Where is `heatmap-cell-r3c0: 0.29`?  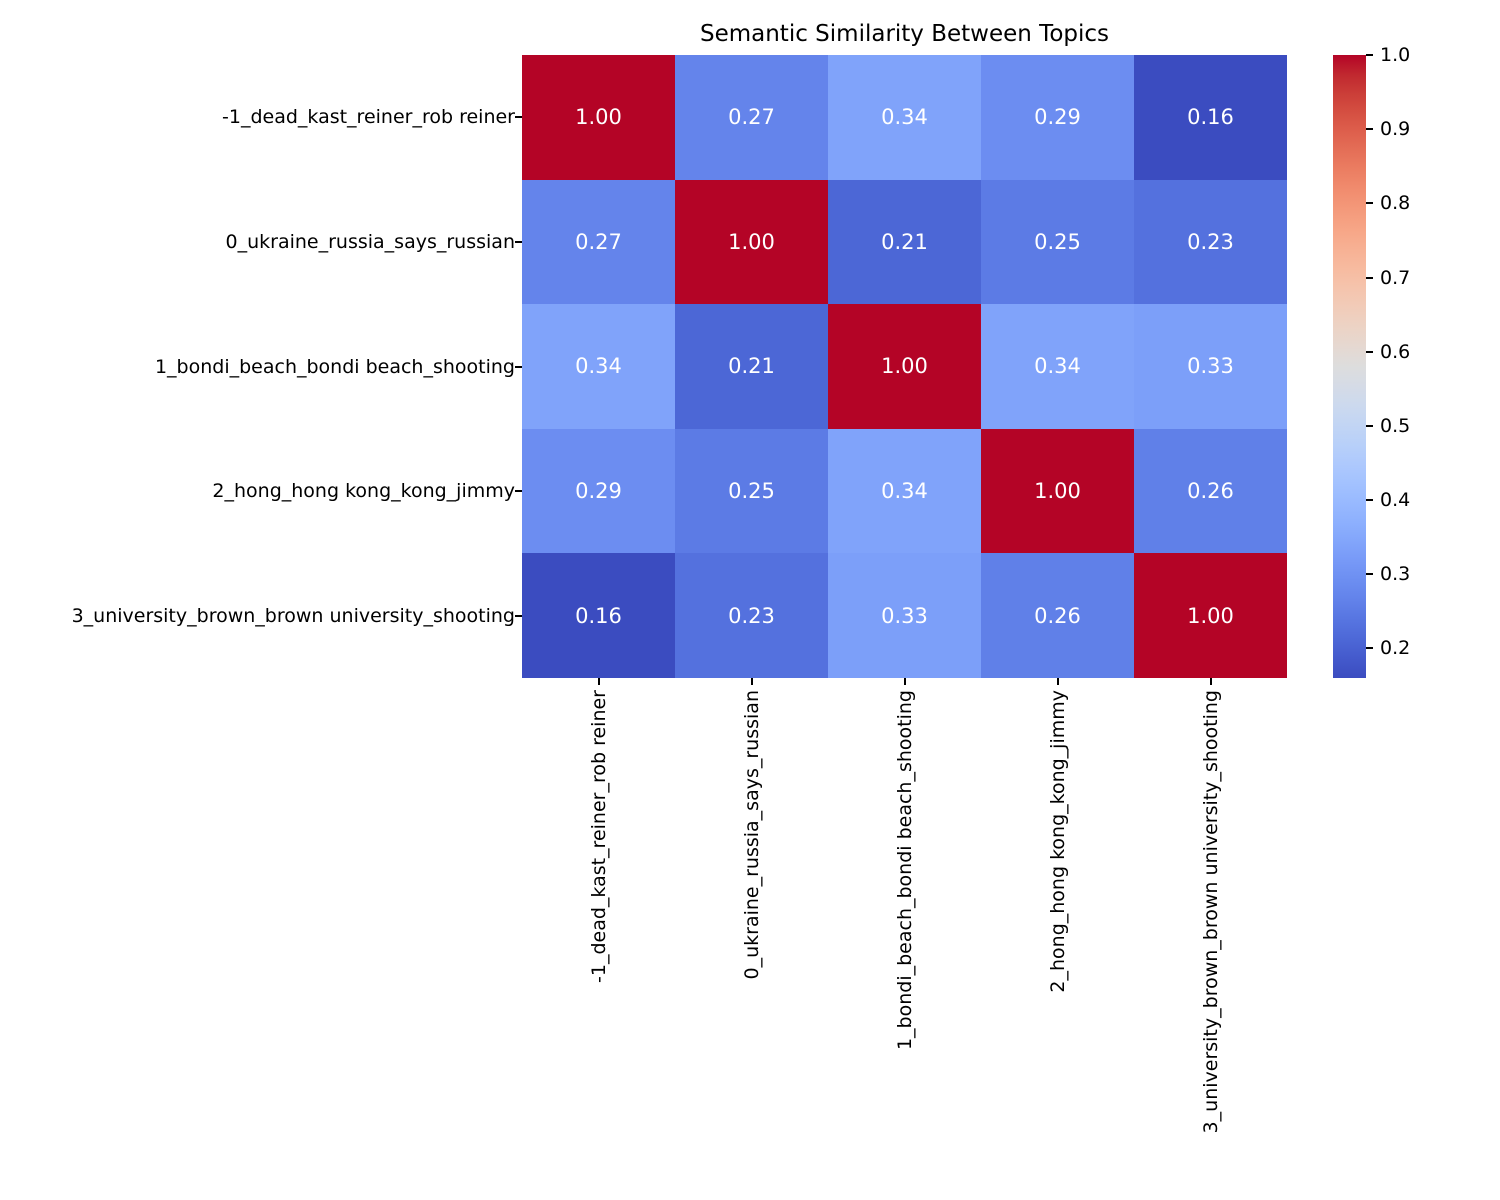 heatmap-cell-r3c0: 0.29 is located at coordinates (598, 491).